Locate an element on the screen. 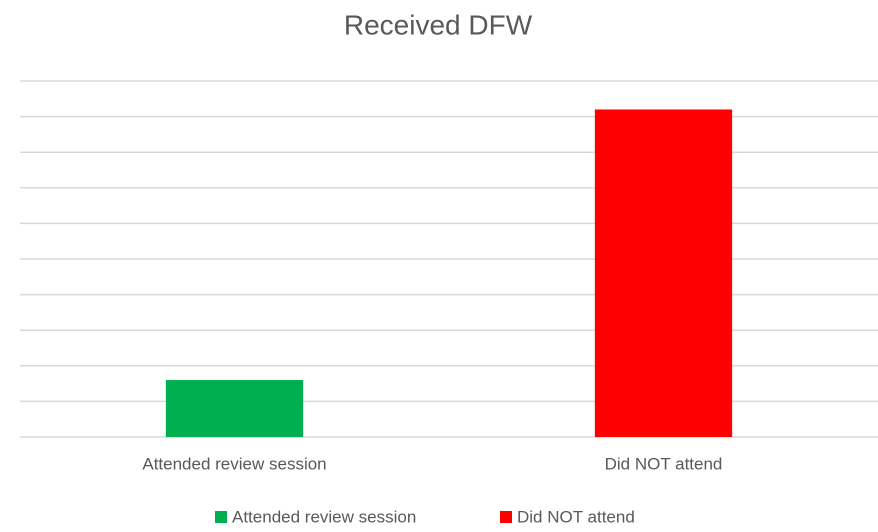 This screenshot has width=878, height=532. legend-label: Attended review session is located at coordinates (324, 516).